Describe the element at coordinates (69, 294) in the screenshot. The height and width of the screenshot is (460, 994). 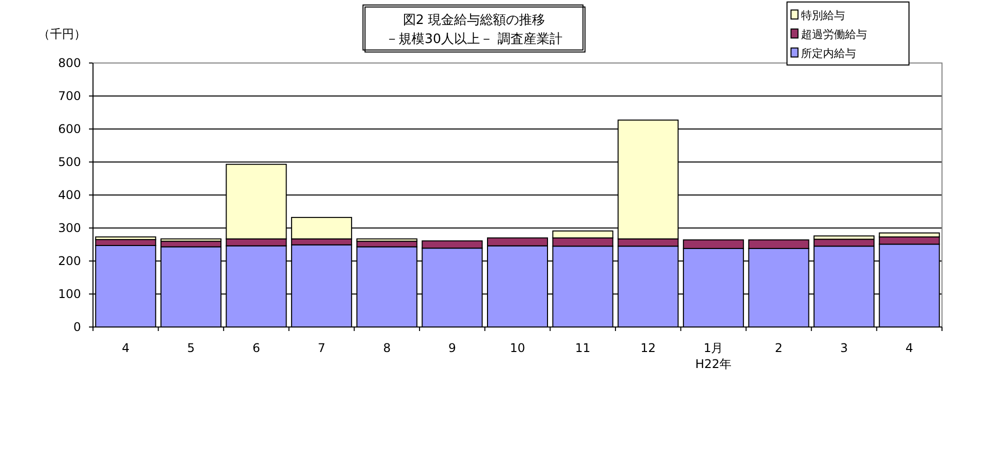
I see `y-tick-label: 100` at that location.